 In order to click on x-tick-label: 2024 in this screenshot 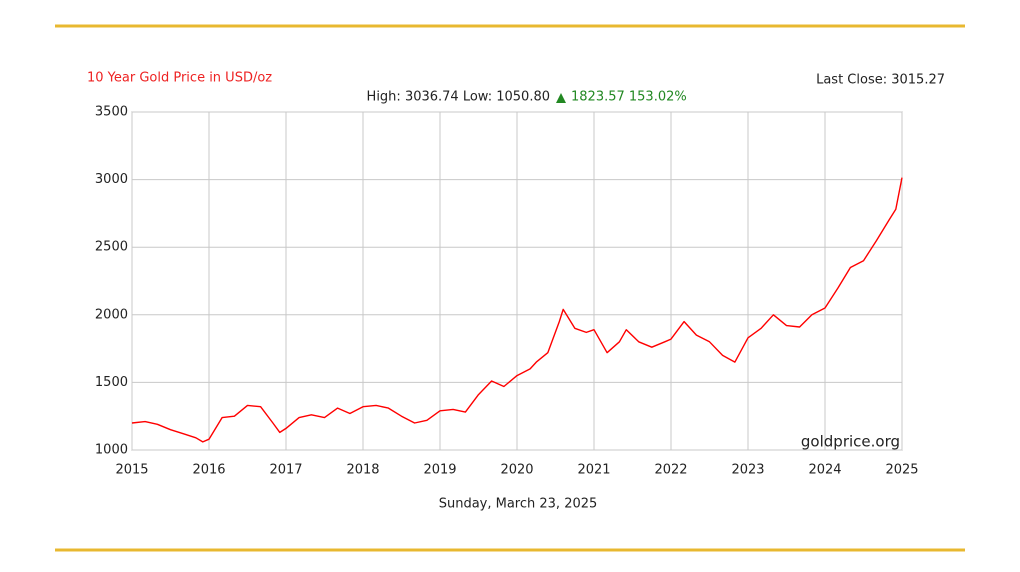, I will do `click(824, 470)`.